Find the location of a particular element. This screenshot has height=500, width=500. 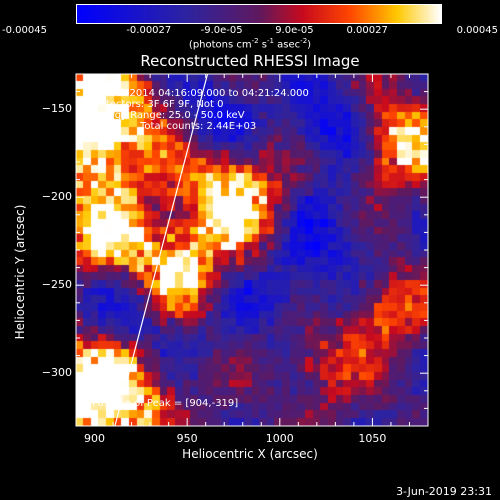

colorbar is located at coordinates (259, 14).